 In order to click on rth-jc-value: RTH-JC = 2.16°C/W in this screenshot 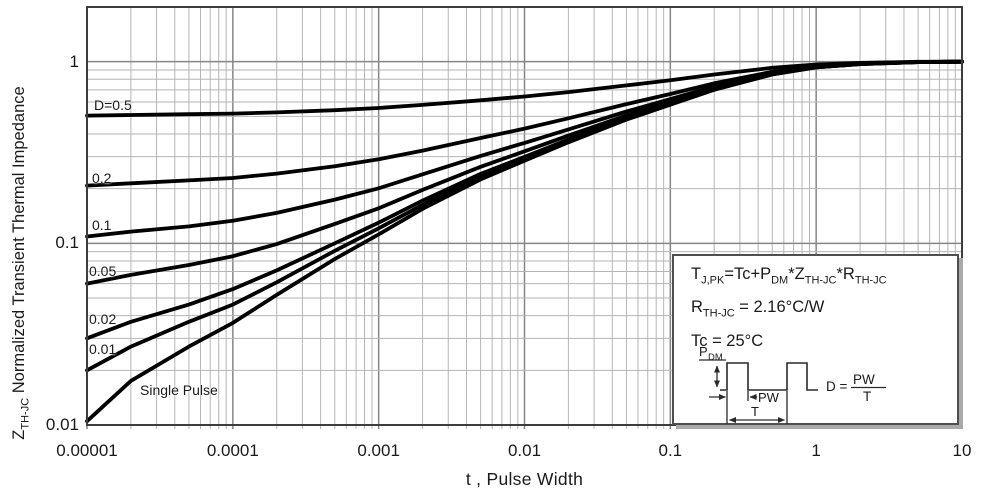, I will do `click(824, 310)`.